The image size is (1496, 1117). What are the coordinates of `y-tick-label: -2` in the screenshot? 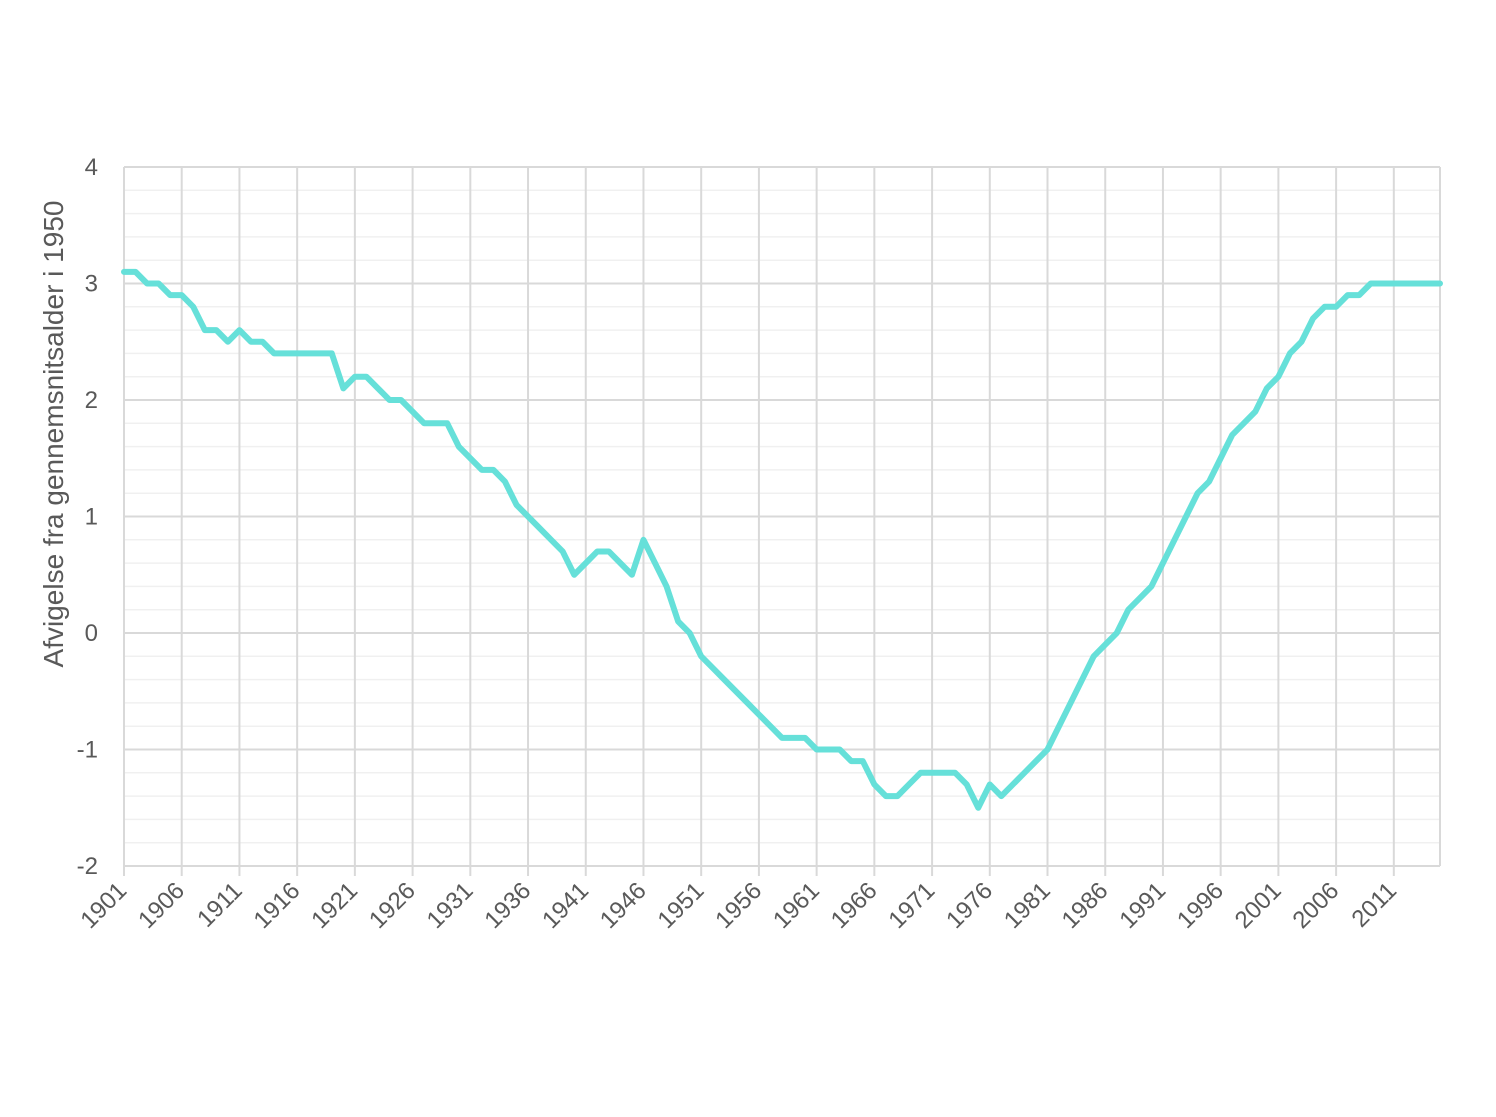 It's located at (87, 866).